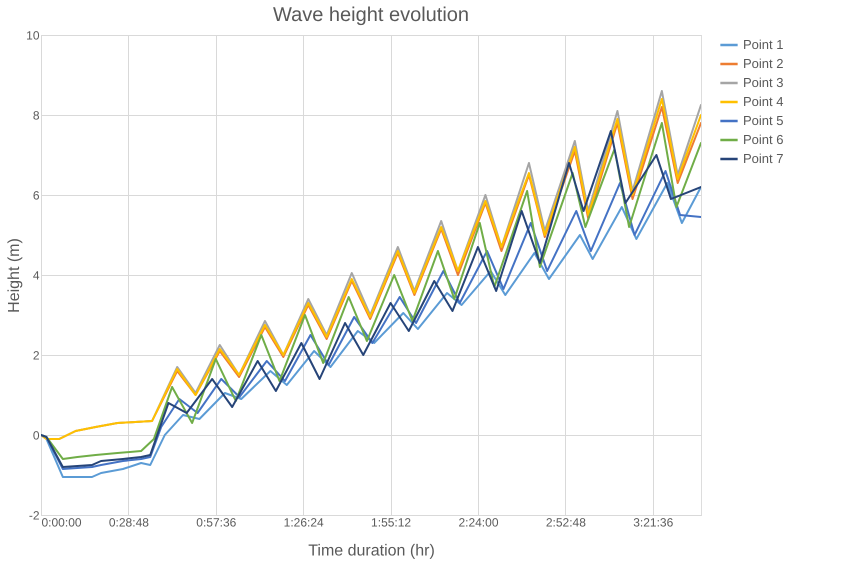 This screenshot has height=568, width=850. Describe the element at coordinates (36, 275) in the screenshot. I see `y-tick-label: 4` at that location.